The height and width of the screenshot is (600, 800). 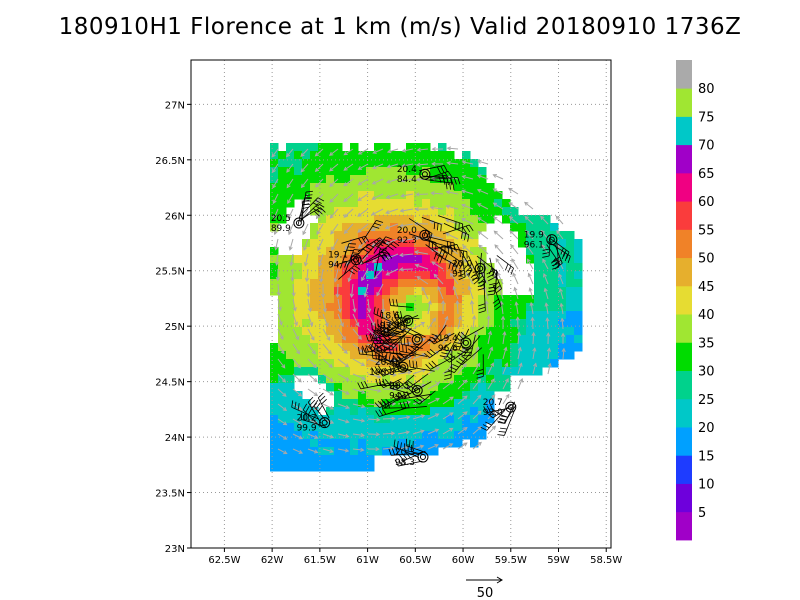 What do you see at coordinates (170, 161) in the screenshot?
I see `y-tick-label: 26.5N` at bounding box center [170, 161].